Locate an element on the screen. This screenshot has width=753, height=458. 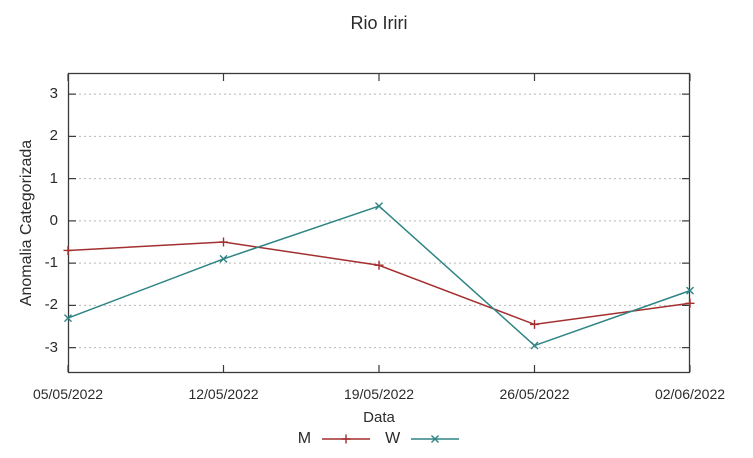
x-tick-label: 02/06/2022 is located at coordinates (690, 394).